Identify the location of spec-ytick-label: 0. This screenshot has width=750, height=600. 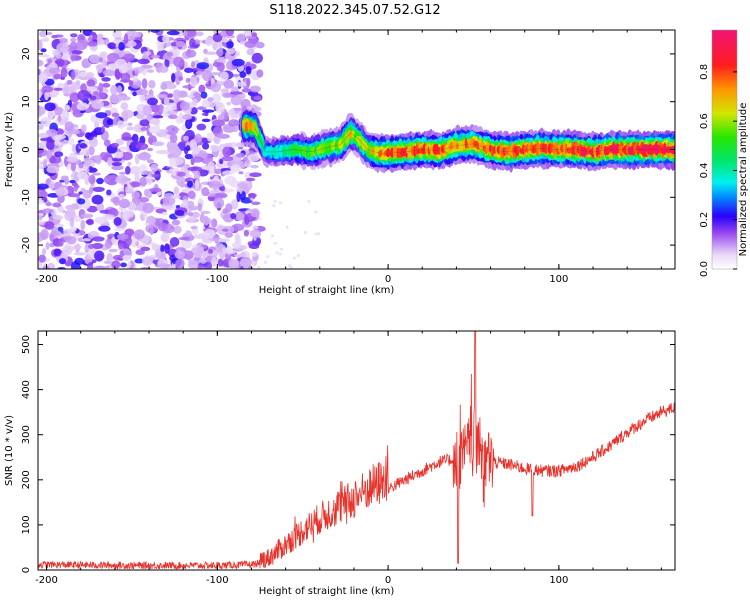
(26, 149).